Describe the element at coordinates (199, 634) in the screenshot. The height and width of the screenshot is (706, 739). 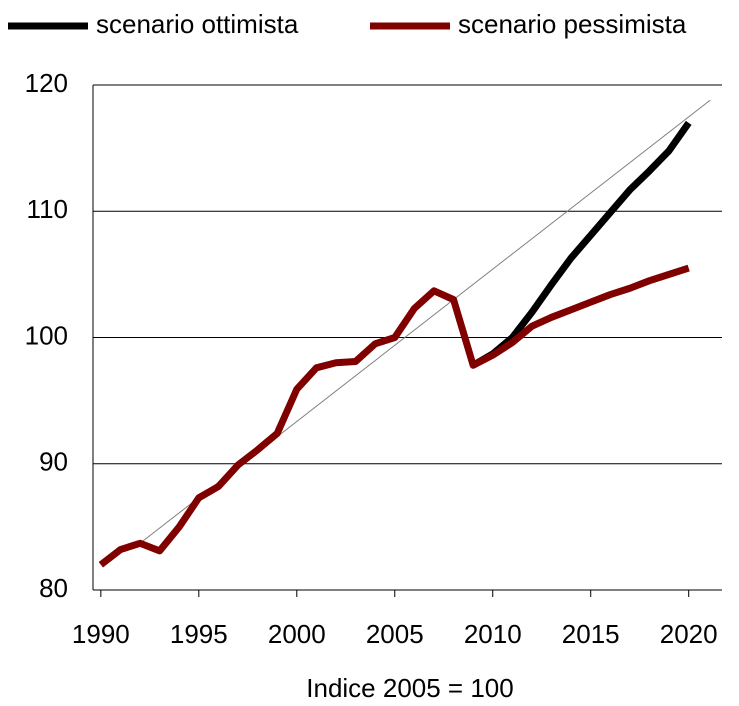
I see `x-tick-label: 1995` at that location.